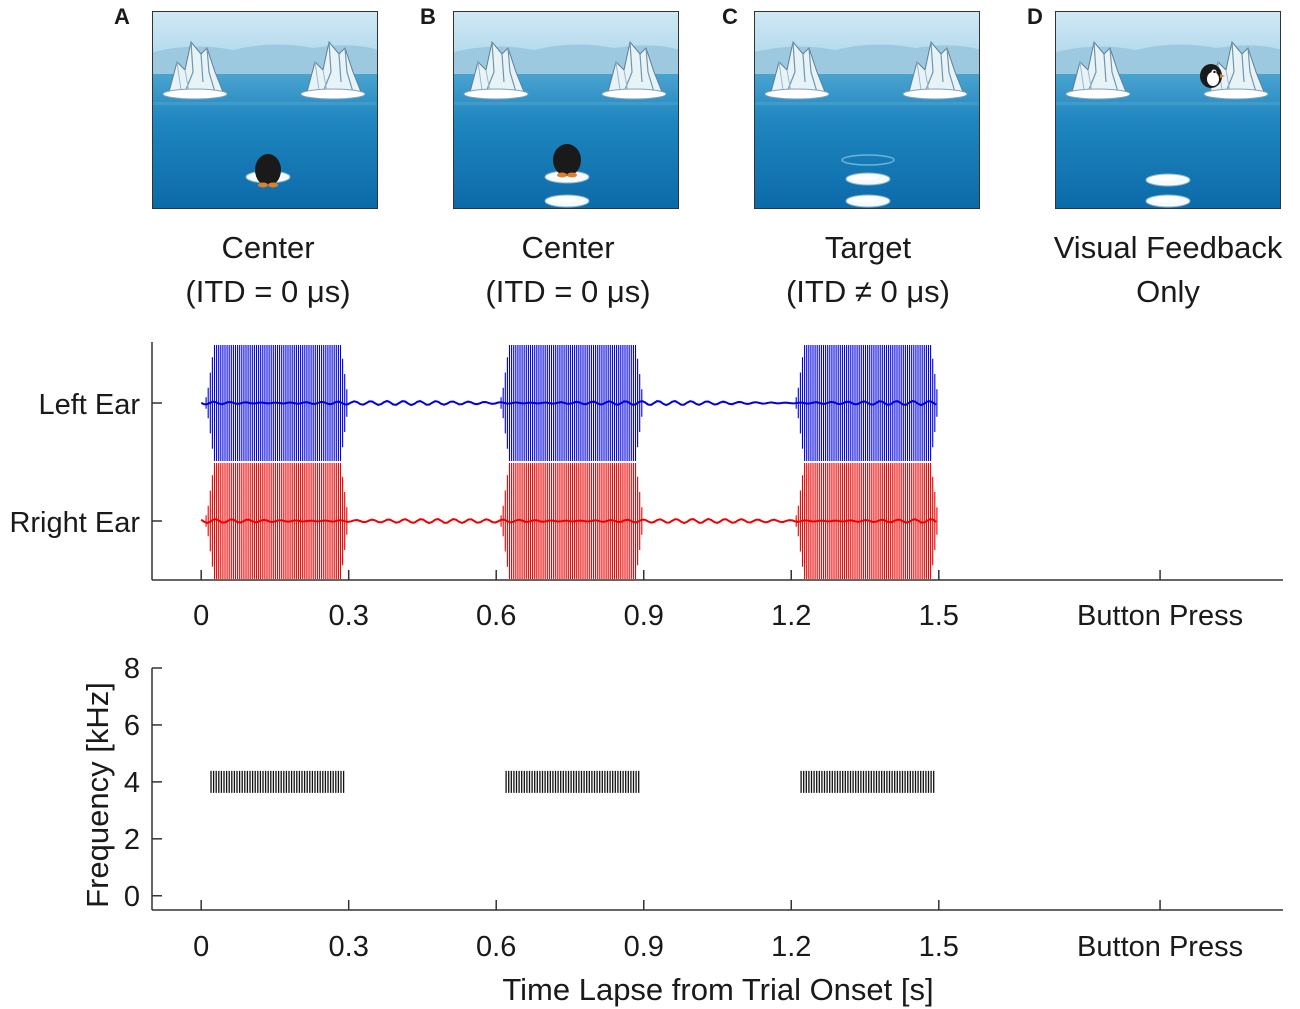 The image size is (1300, 1009). I want to click on caption-b: Center (ITD = 0 μs), so click(568, 270).